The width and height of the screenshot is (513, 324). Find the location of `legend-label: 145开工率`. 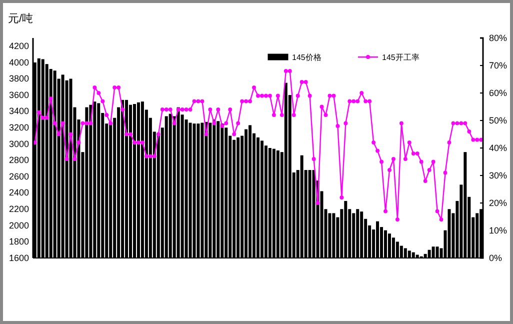

legend-label: 145开工率 is located at coordinates (401, 57).